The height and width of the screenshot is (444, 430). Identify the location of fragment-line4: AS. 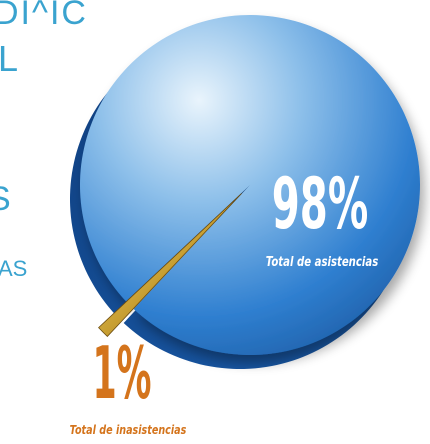
(14, 268).